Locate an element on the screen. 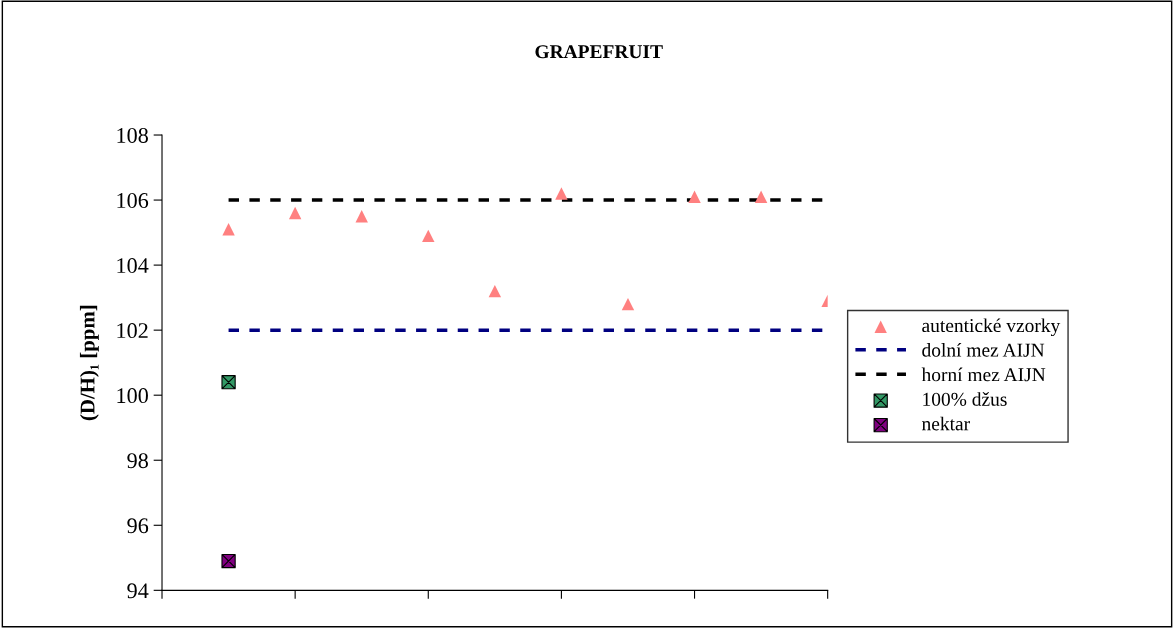  y-tick-label: 106 is located at coordinates (133, 200).